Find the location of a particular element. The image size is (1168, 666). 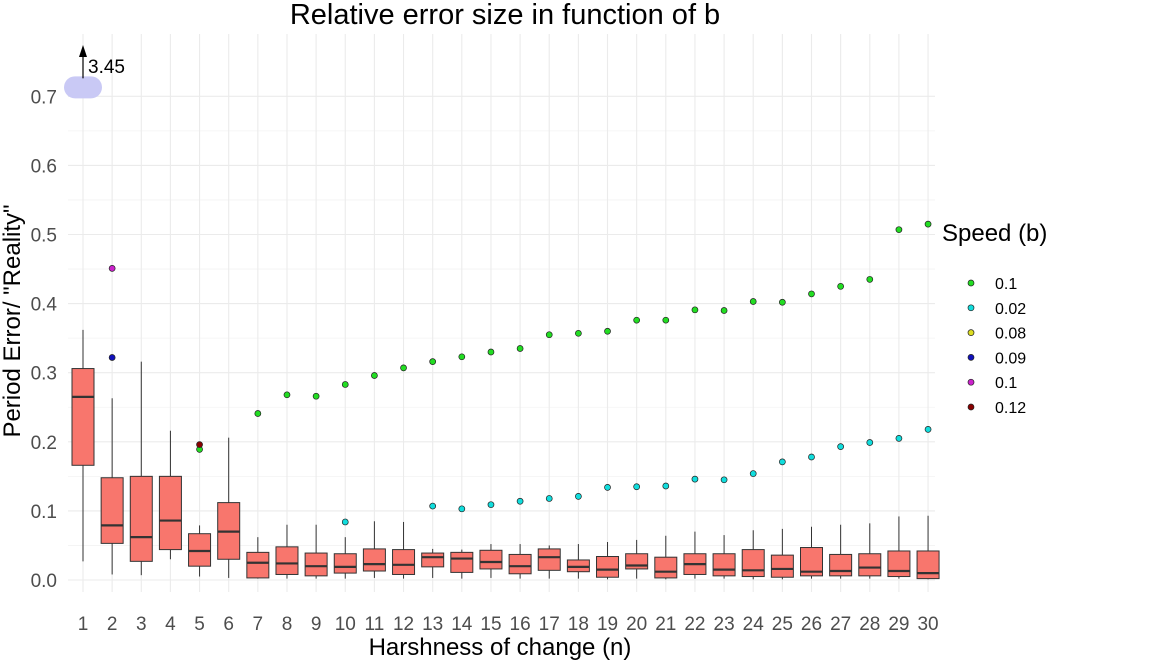

x-tick-label: 27 is located at coordinates (840, 624).